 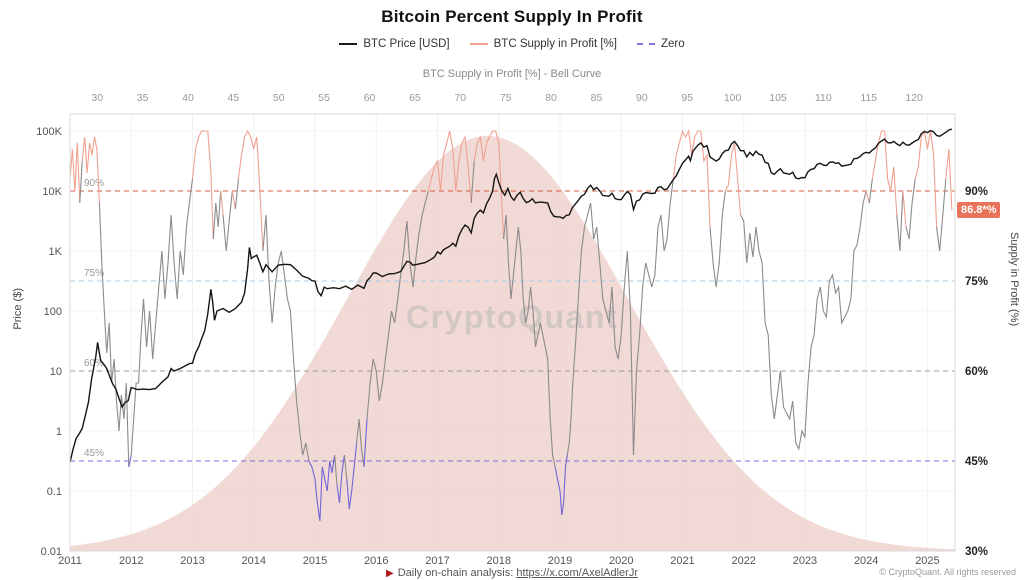 I want to click on bell-tick-label: 30, so click(x=97, y=98).